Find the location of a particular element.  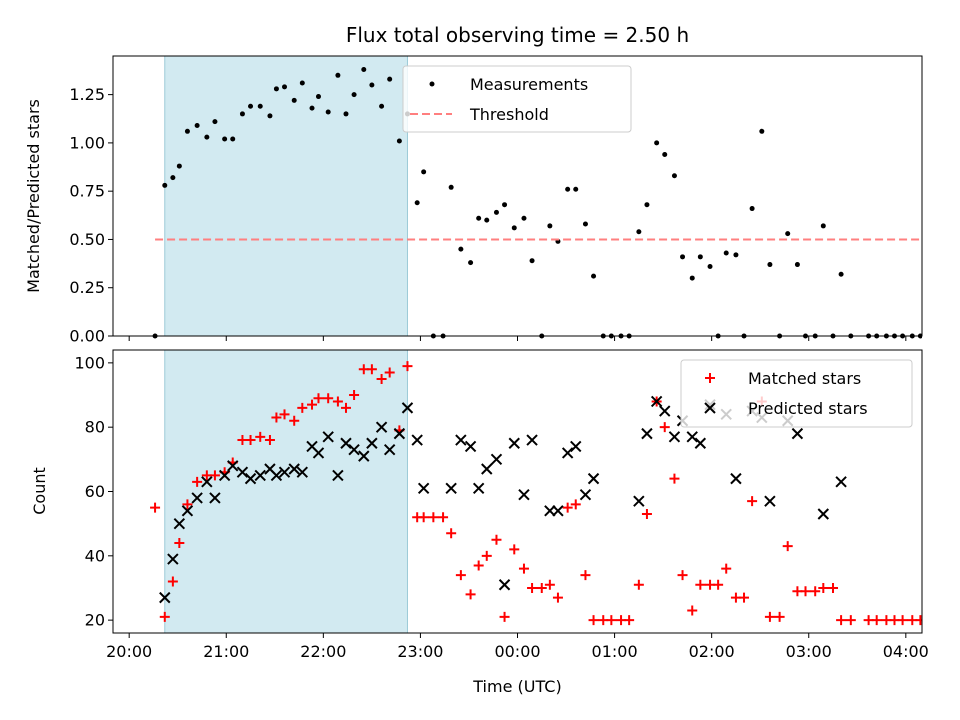

bottom-y-ticks: 20 40 60 80 100 is located at coordinates (93, 491).